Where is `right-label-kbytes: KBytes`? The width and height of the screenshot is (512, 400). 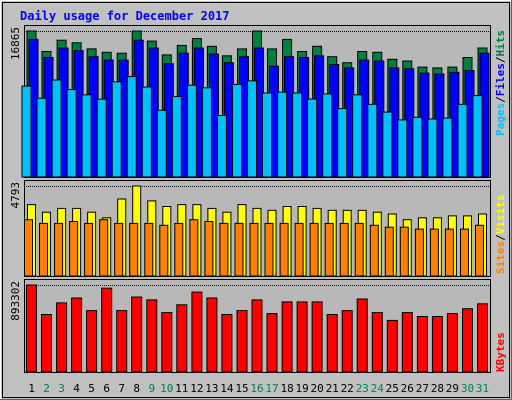 right-label-kbytes: KBytes is located at coordinates (500, 352).